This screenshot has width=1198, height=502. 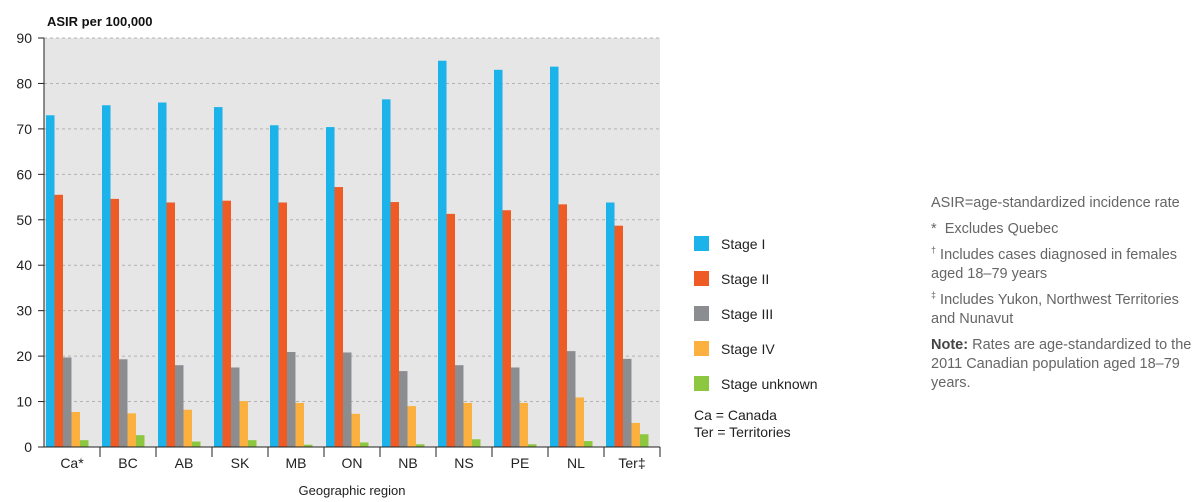 What do you see at coordinates (72, 463) in the screenshot?
I see `x-tick-label: Ca*` at bounding box center [72, 463].